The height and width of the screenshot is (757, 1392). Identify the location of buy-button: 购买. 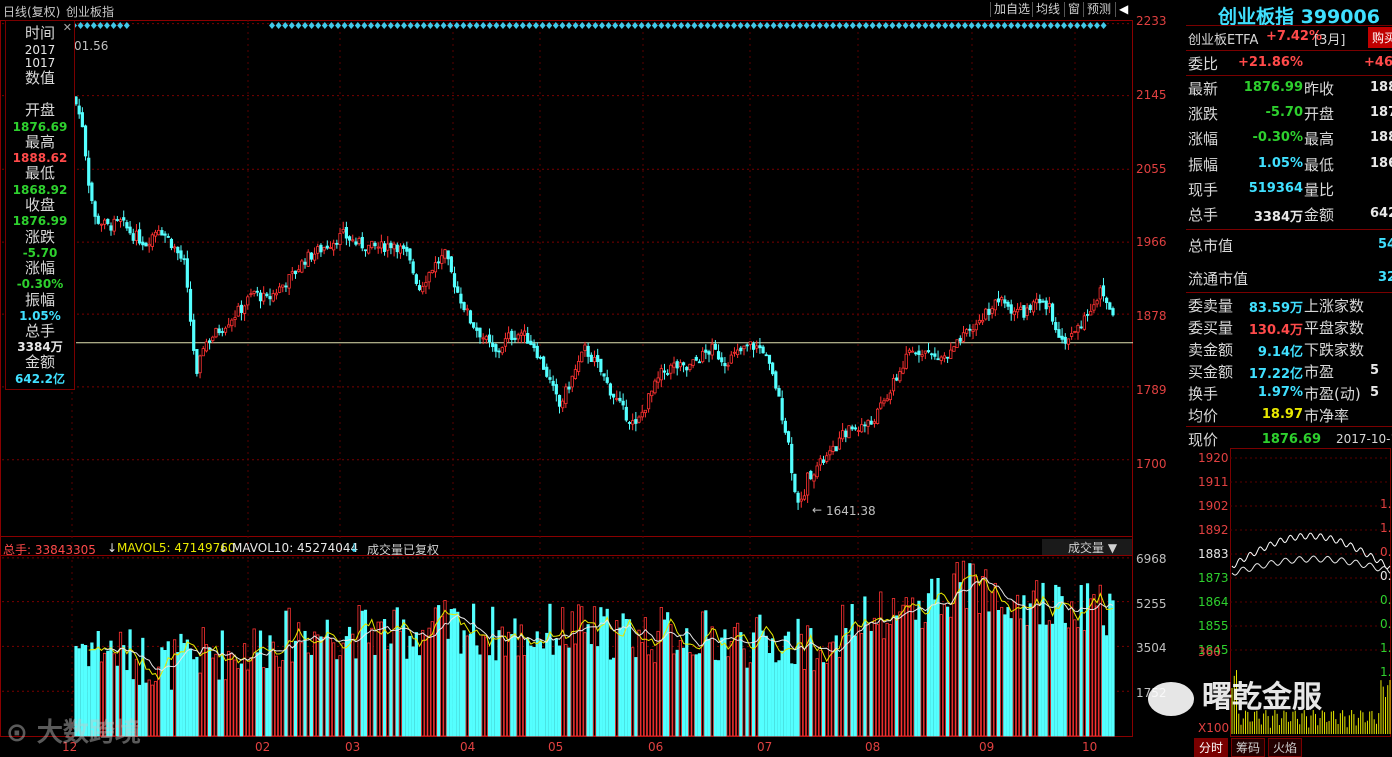
(1380, 37).